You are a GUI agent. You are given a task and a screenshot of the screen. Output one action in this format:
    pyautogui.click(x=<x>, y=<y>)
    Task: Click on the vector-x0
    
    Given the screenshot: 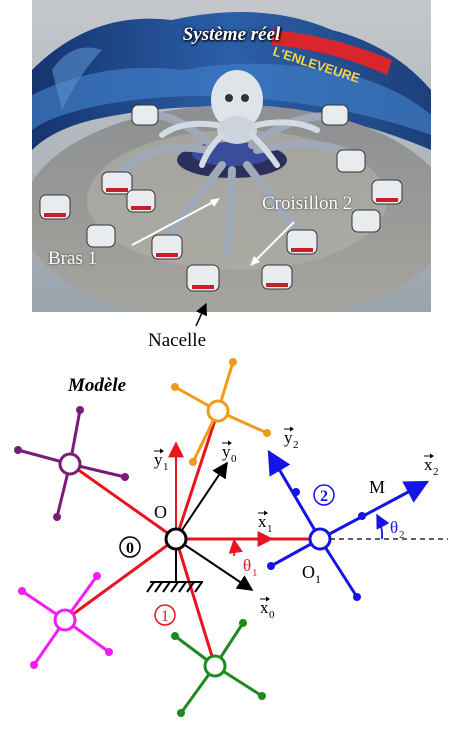 What is the action you would take?
    pyautogui.click(x=214, y=564)
    